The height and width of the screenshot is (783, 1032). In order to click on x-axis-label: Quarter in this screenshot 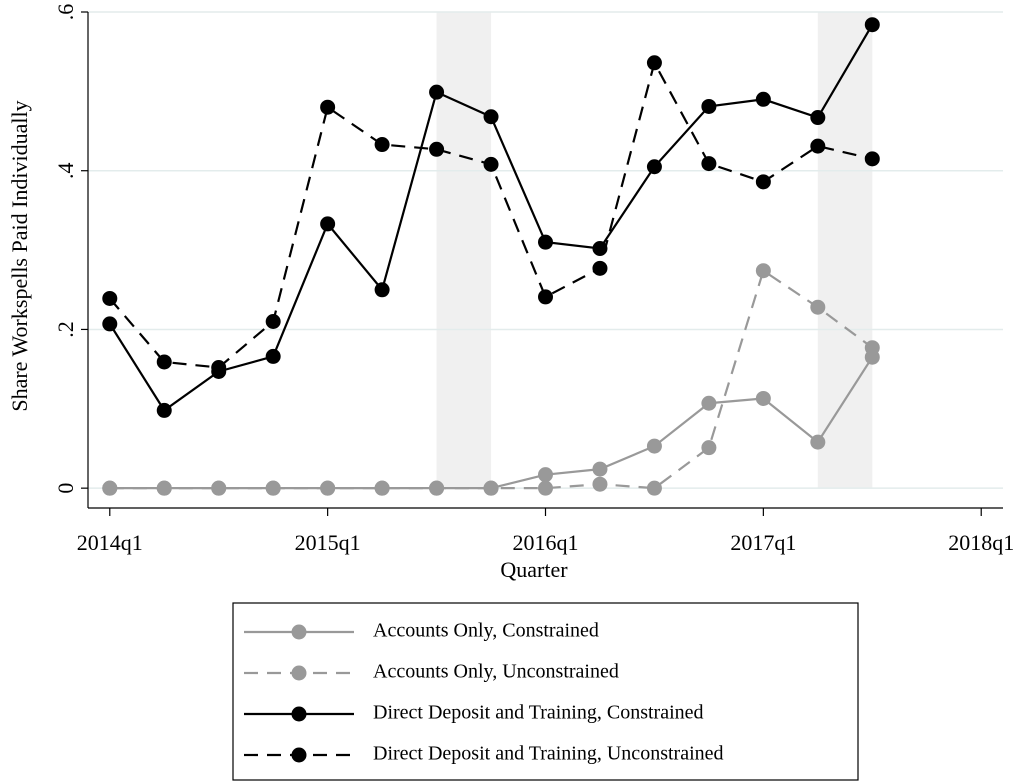, I will do `click(534, 569)`.